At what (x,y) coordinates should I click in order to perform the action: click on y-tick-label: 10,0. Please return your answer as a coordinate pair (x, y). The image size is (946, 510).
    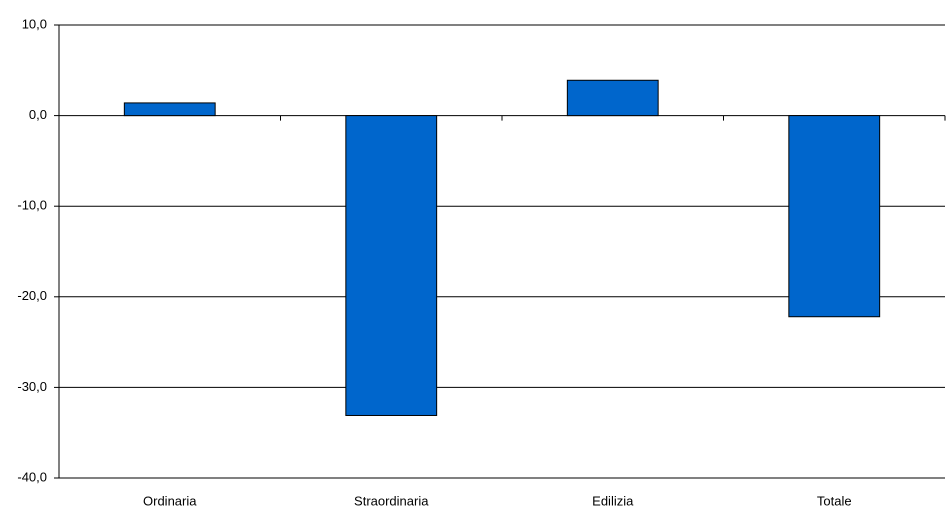
    Looking at the image, I should click on (34, 23).